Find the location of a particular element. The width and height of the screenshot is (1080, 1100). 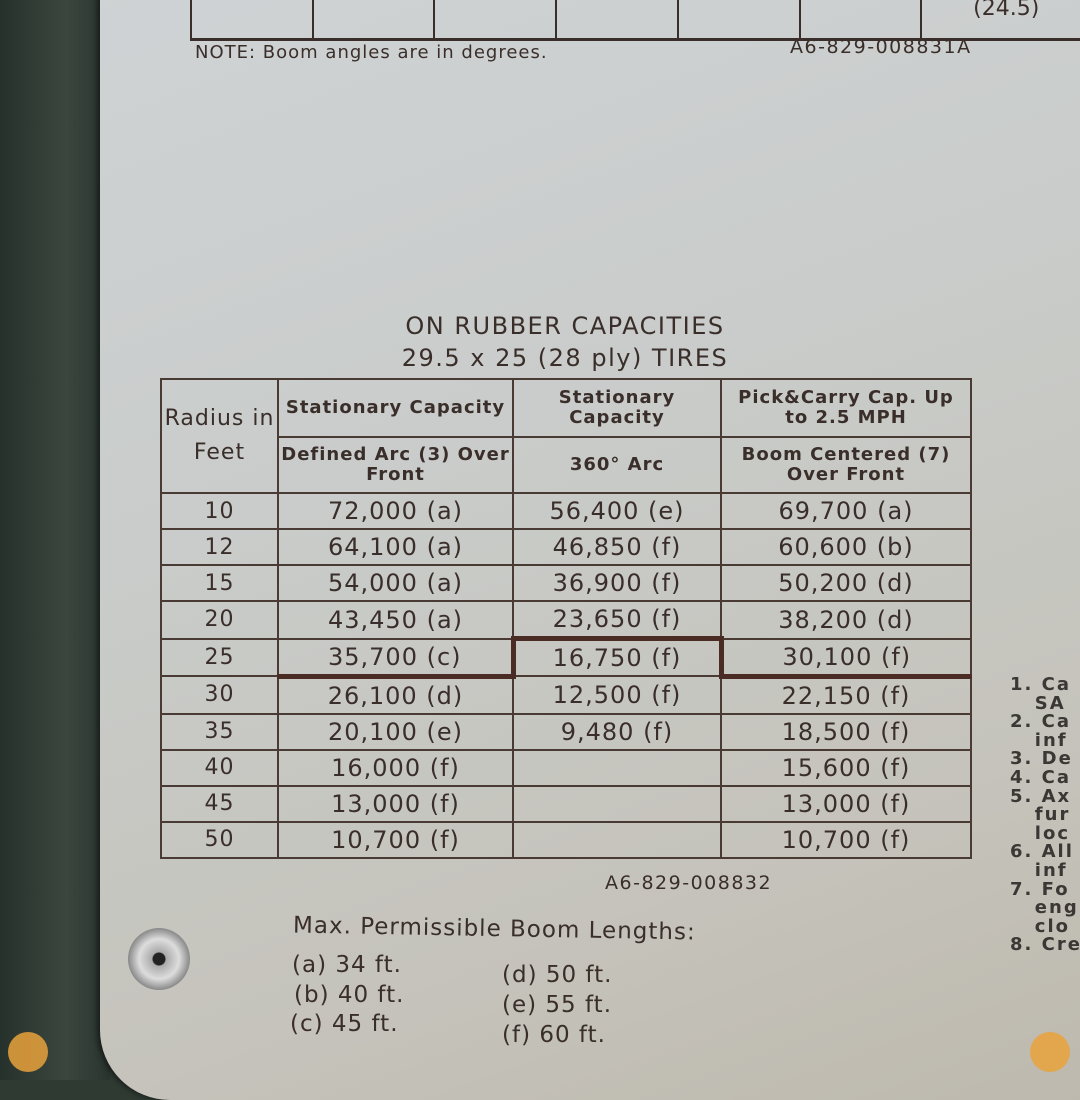

table-row: 35 20,100 (e) 9,480 (f) 18,500 (f) is located at coordinates (566, 731).